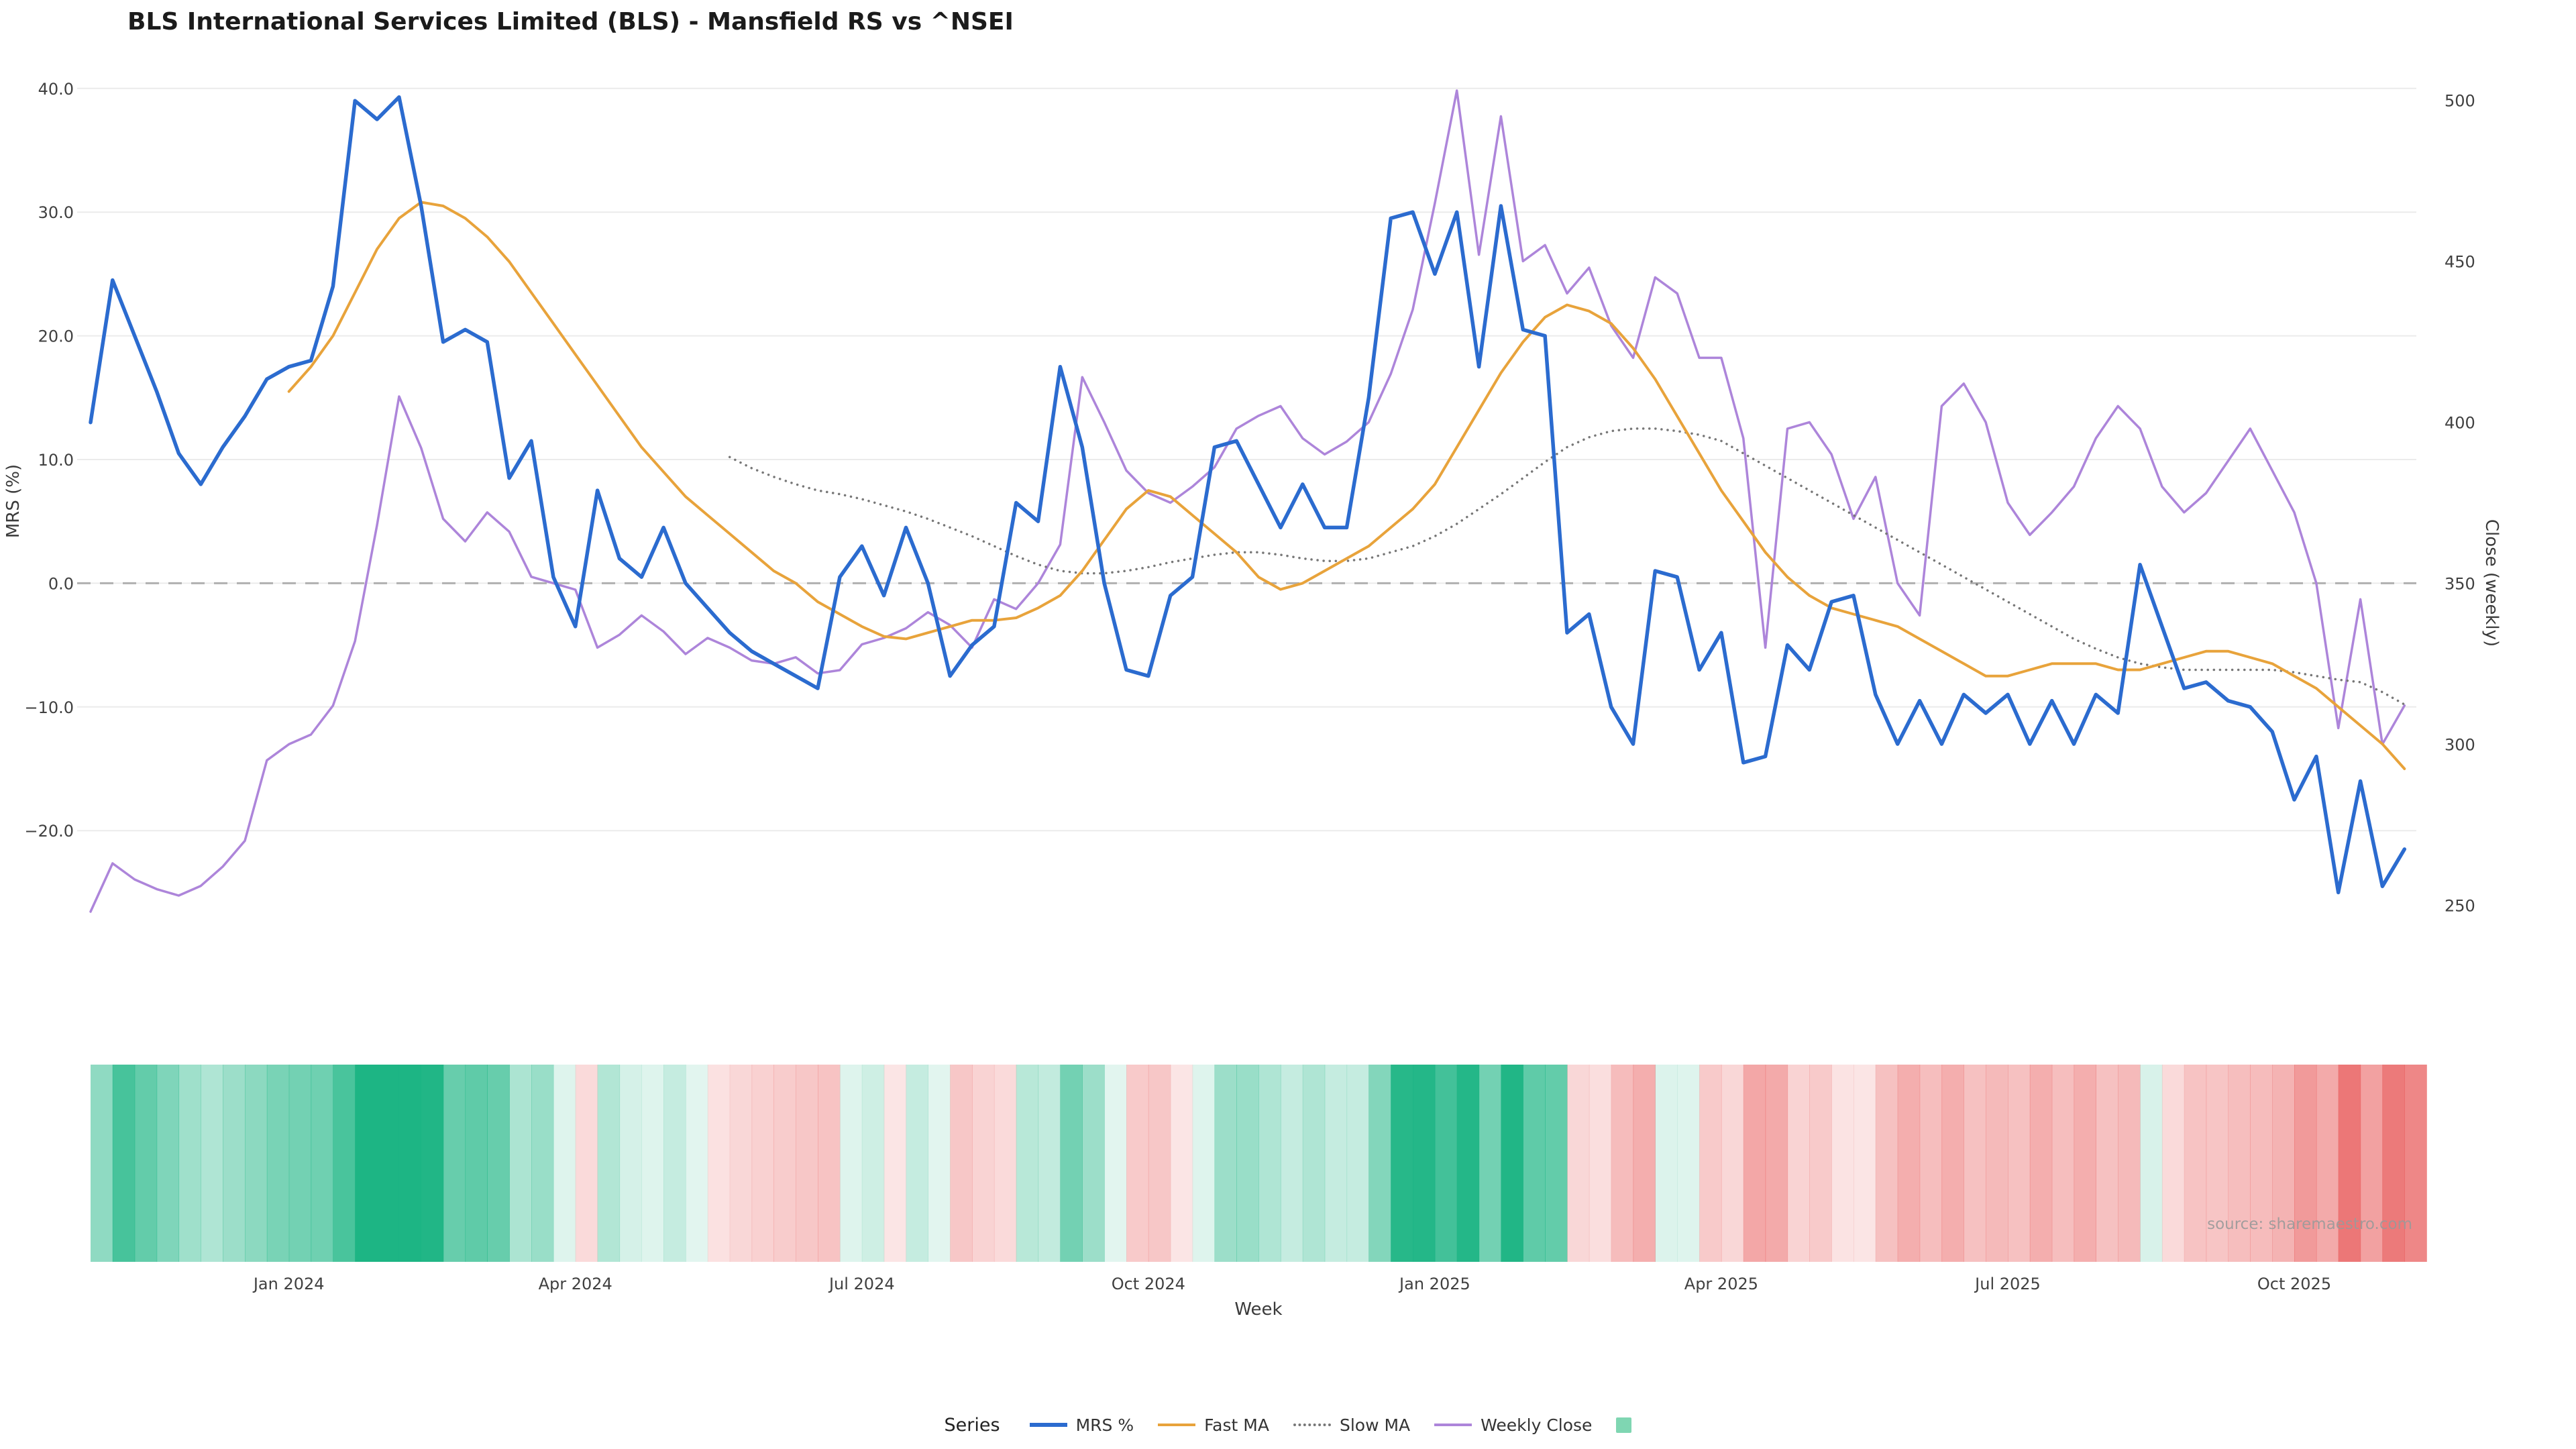 This screenshot has width=2576, height=1449. Describe the element at coordinates (1081, 1425) in the screenshot. I see `legend-entry-mrs: MRS %` at that location.